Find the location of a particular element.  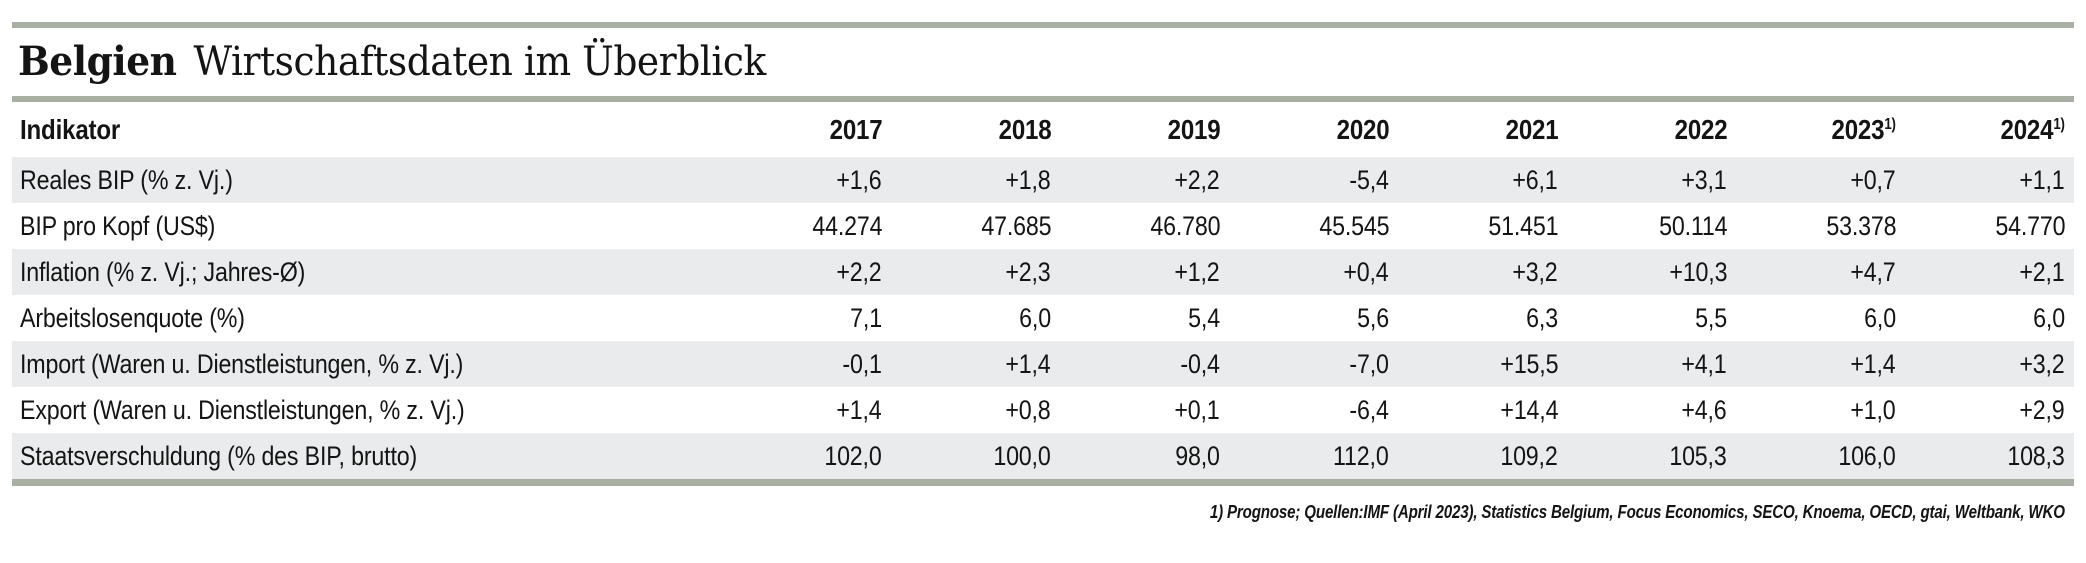

indicator-cell: Reales BIP (% z. Vj.) is located at coordinates (126, 179).